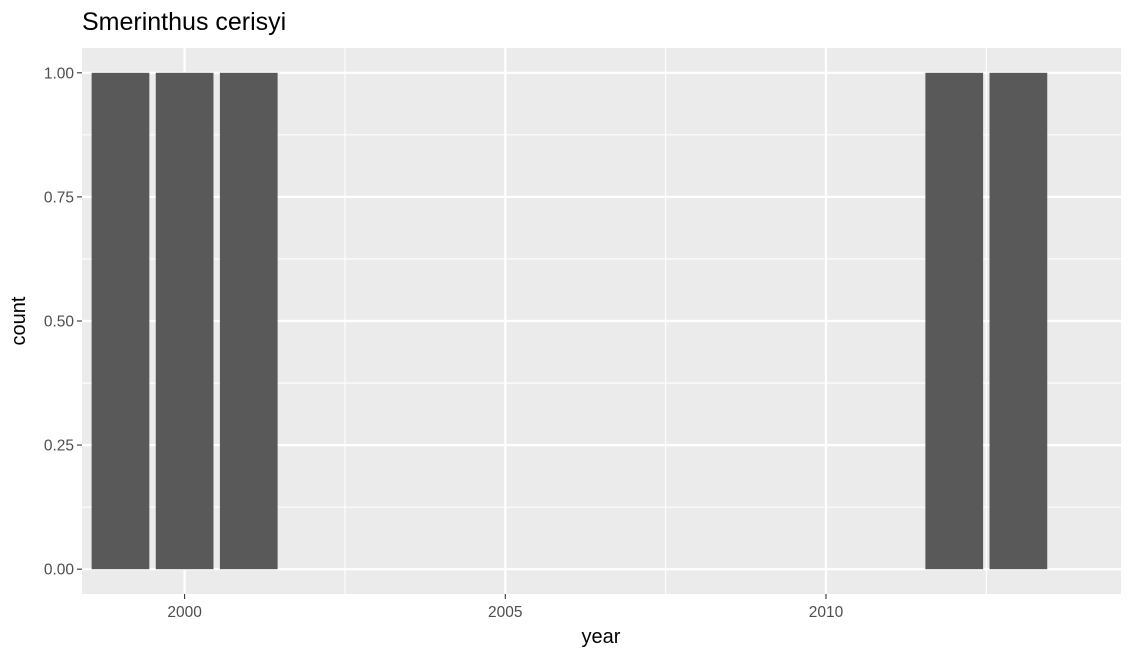  Describe the element at coordinates (601, 637) in the screenshot. I see `x-axis-title: year` at that location.